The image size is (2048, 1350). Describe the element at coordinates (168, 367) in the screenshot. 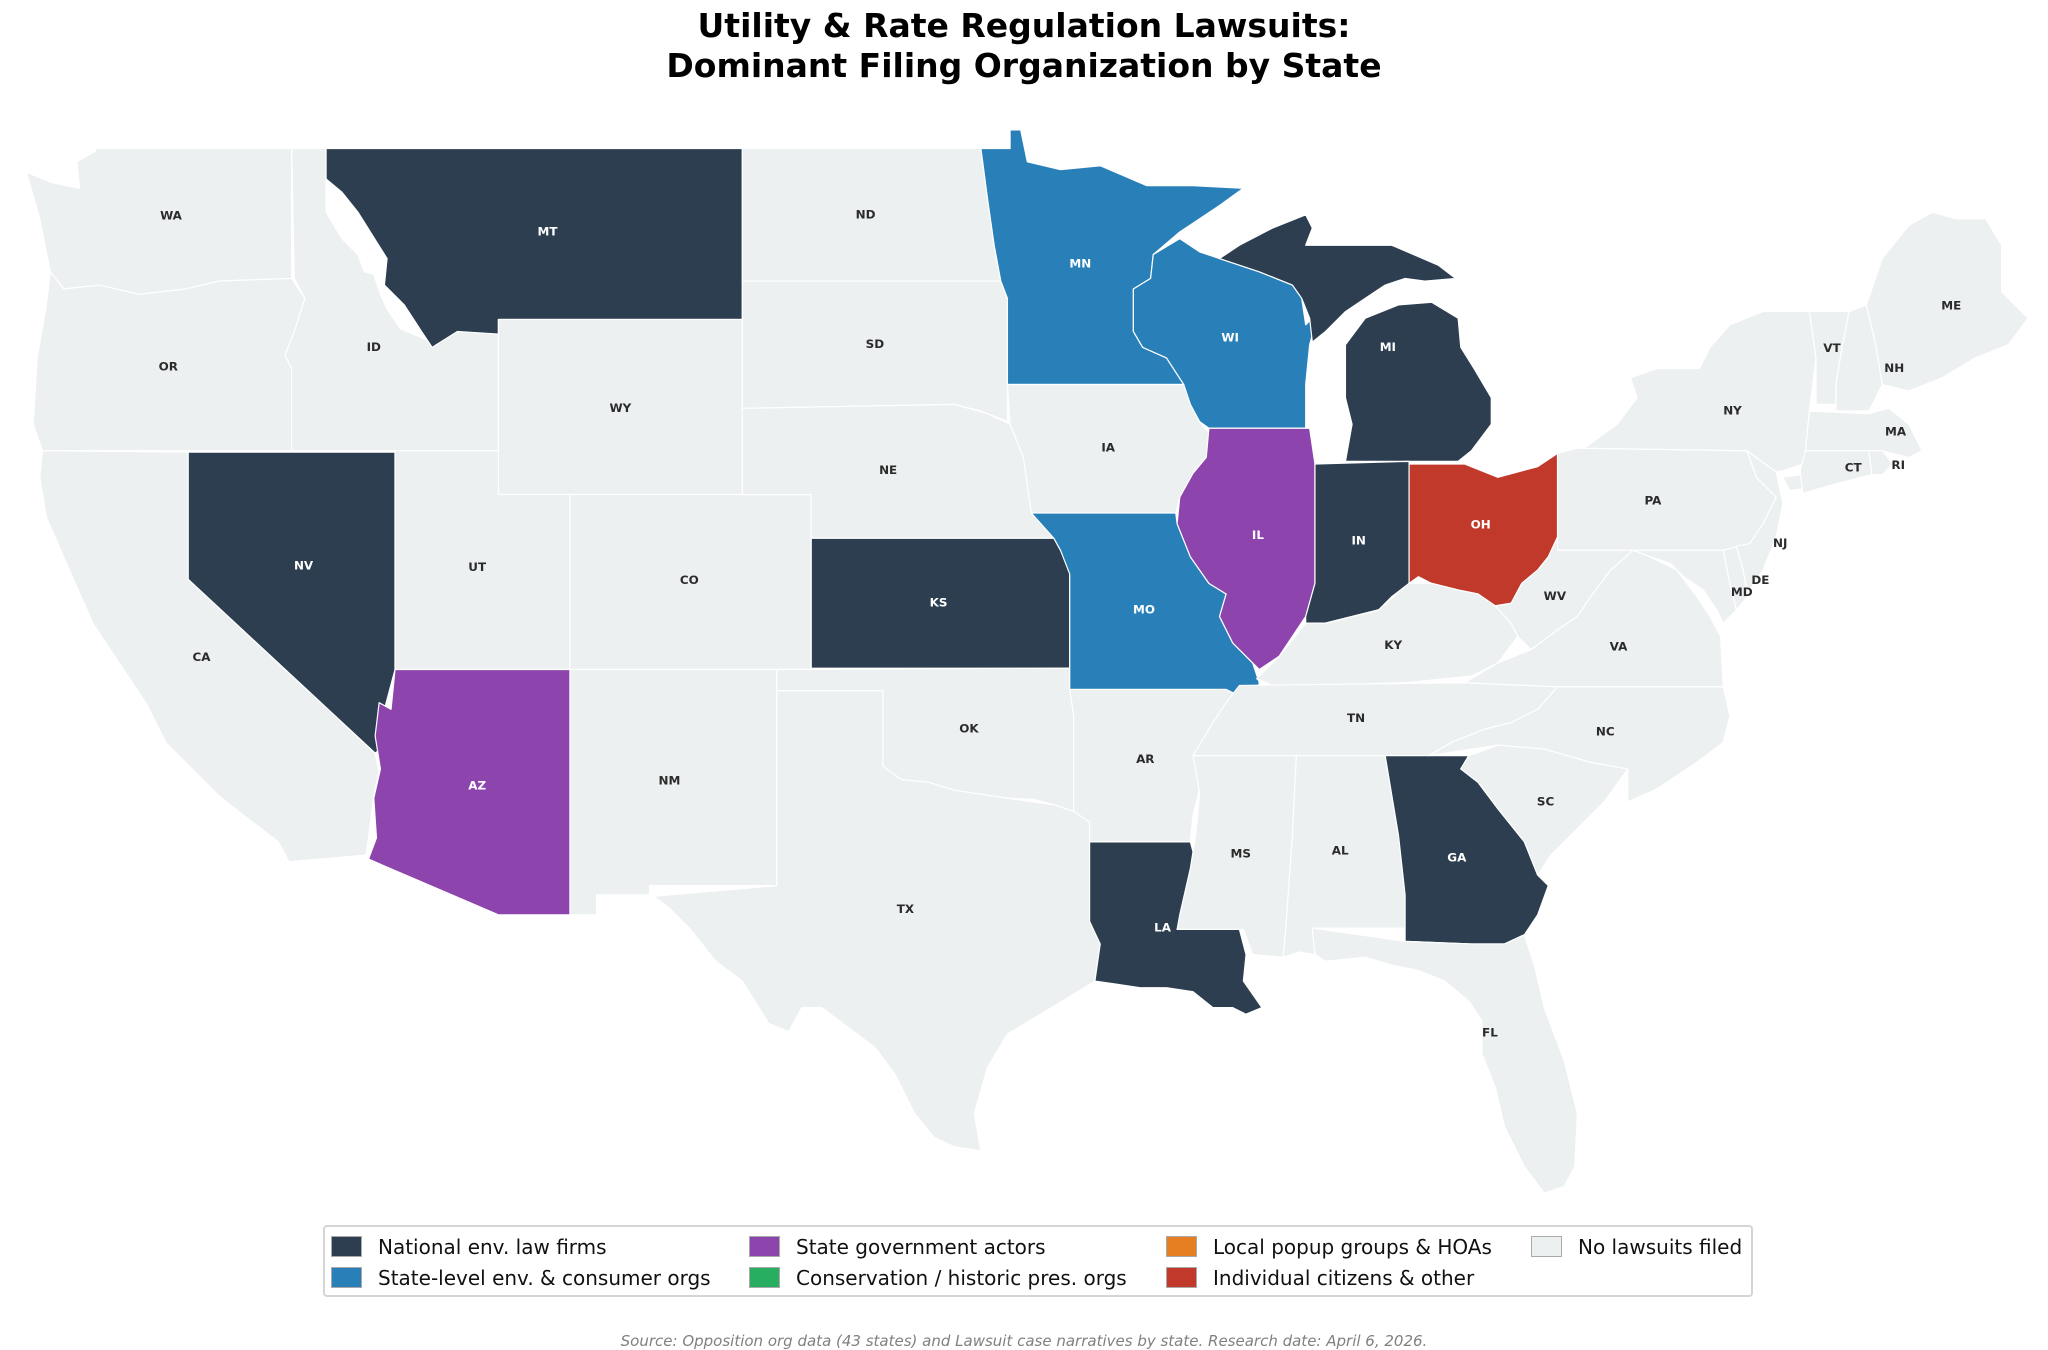

I see `state-label-or: OR` at that location.